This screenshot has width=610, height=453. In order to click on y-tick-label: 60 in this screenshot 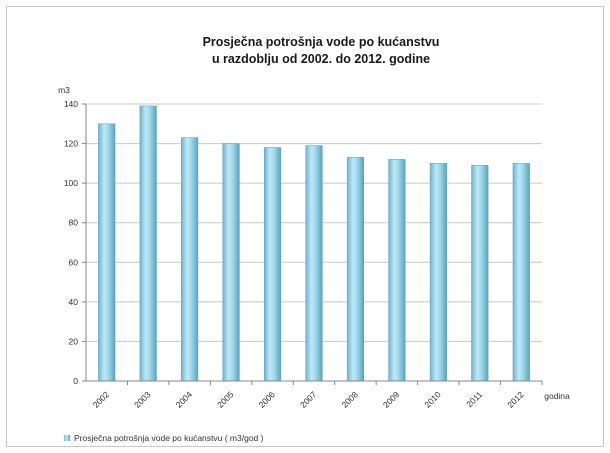, I will do `click(74, 262)`.